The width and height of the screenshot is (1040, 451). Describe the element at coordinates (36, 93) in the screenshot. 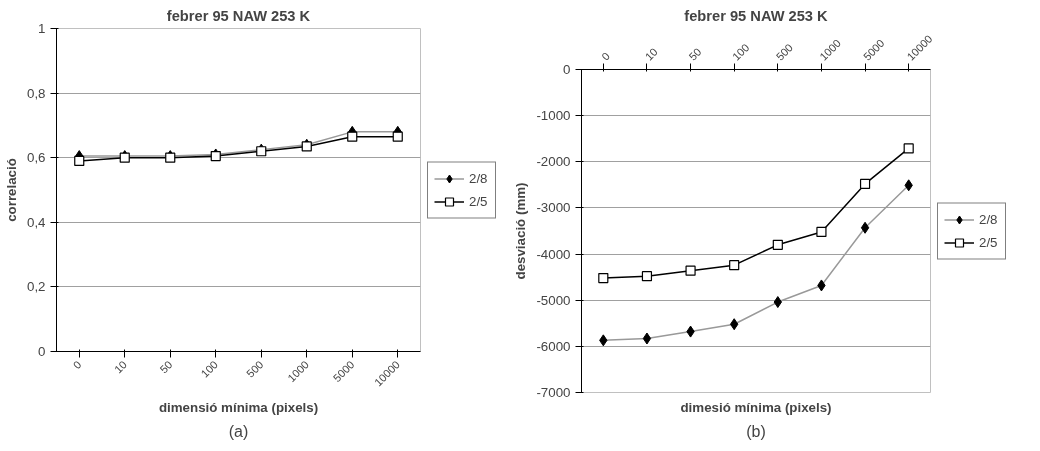

I see `y-tick-label: 0,8` at that location.